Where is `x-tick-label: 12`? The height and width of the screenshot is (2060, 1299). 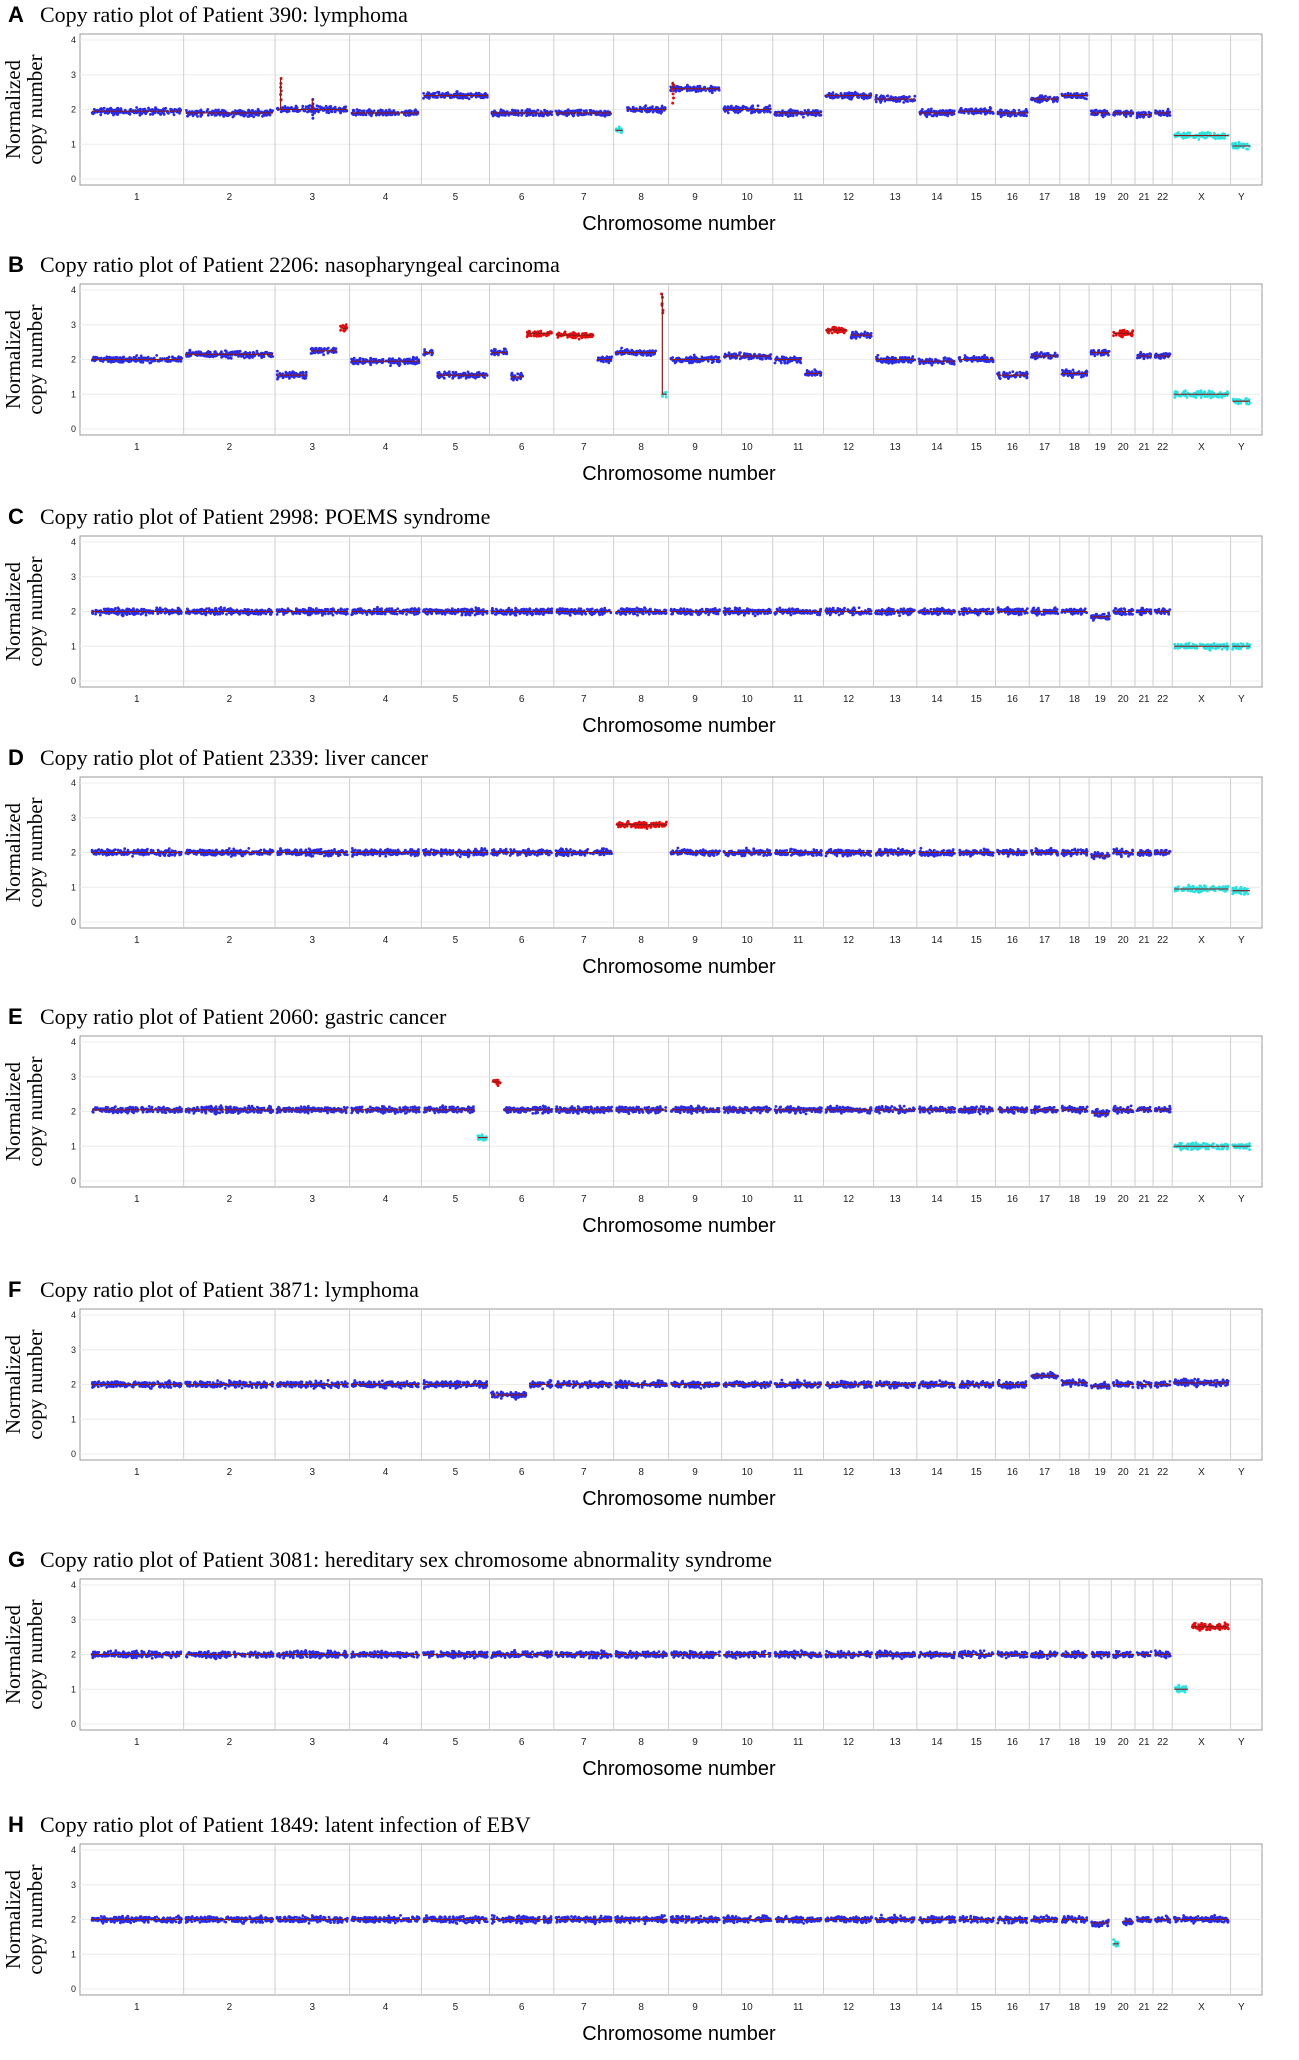 x-tick-label: 12 is located at coordinates (849, 197).